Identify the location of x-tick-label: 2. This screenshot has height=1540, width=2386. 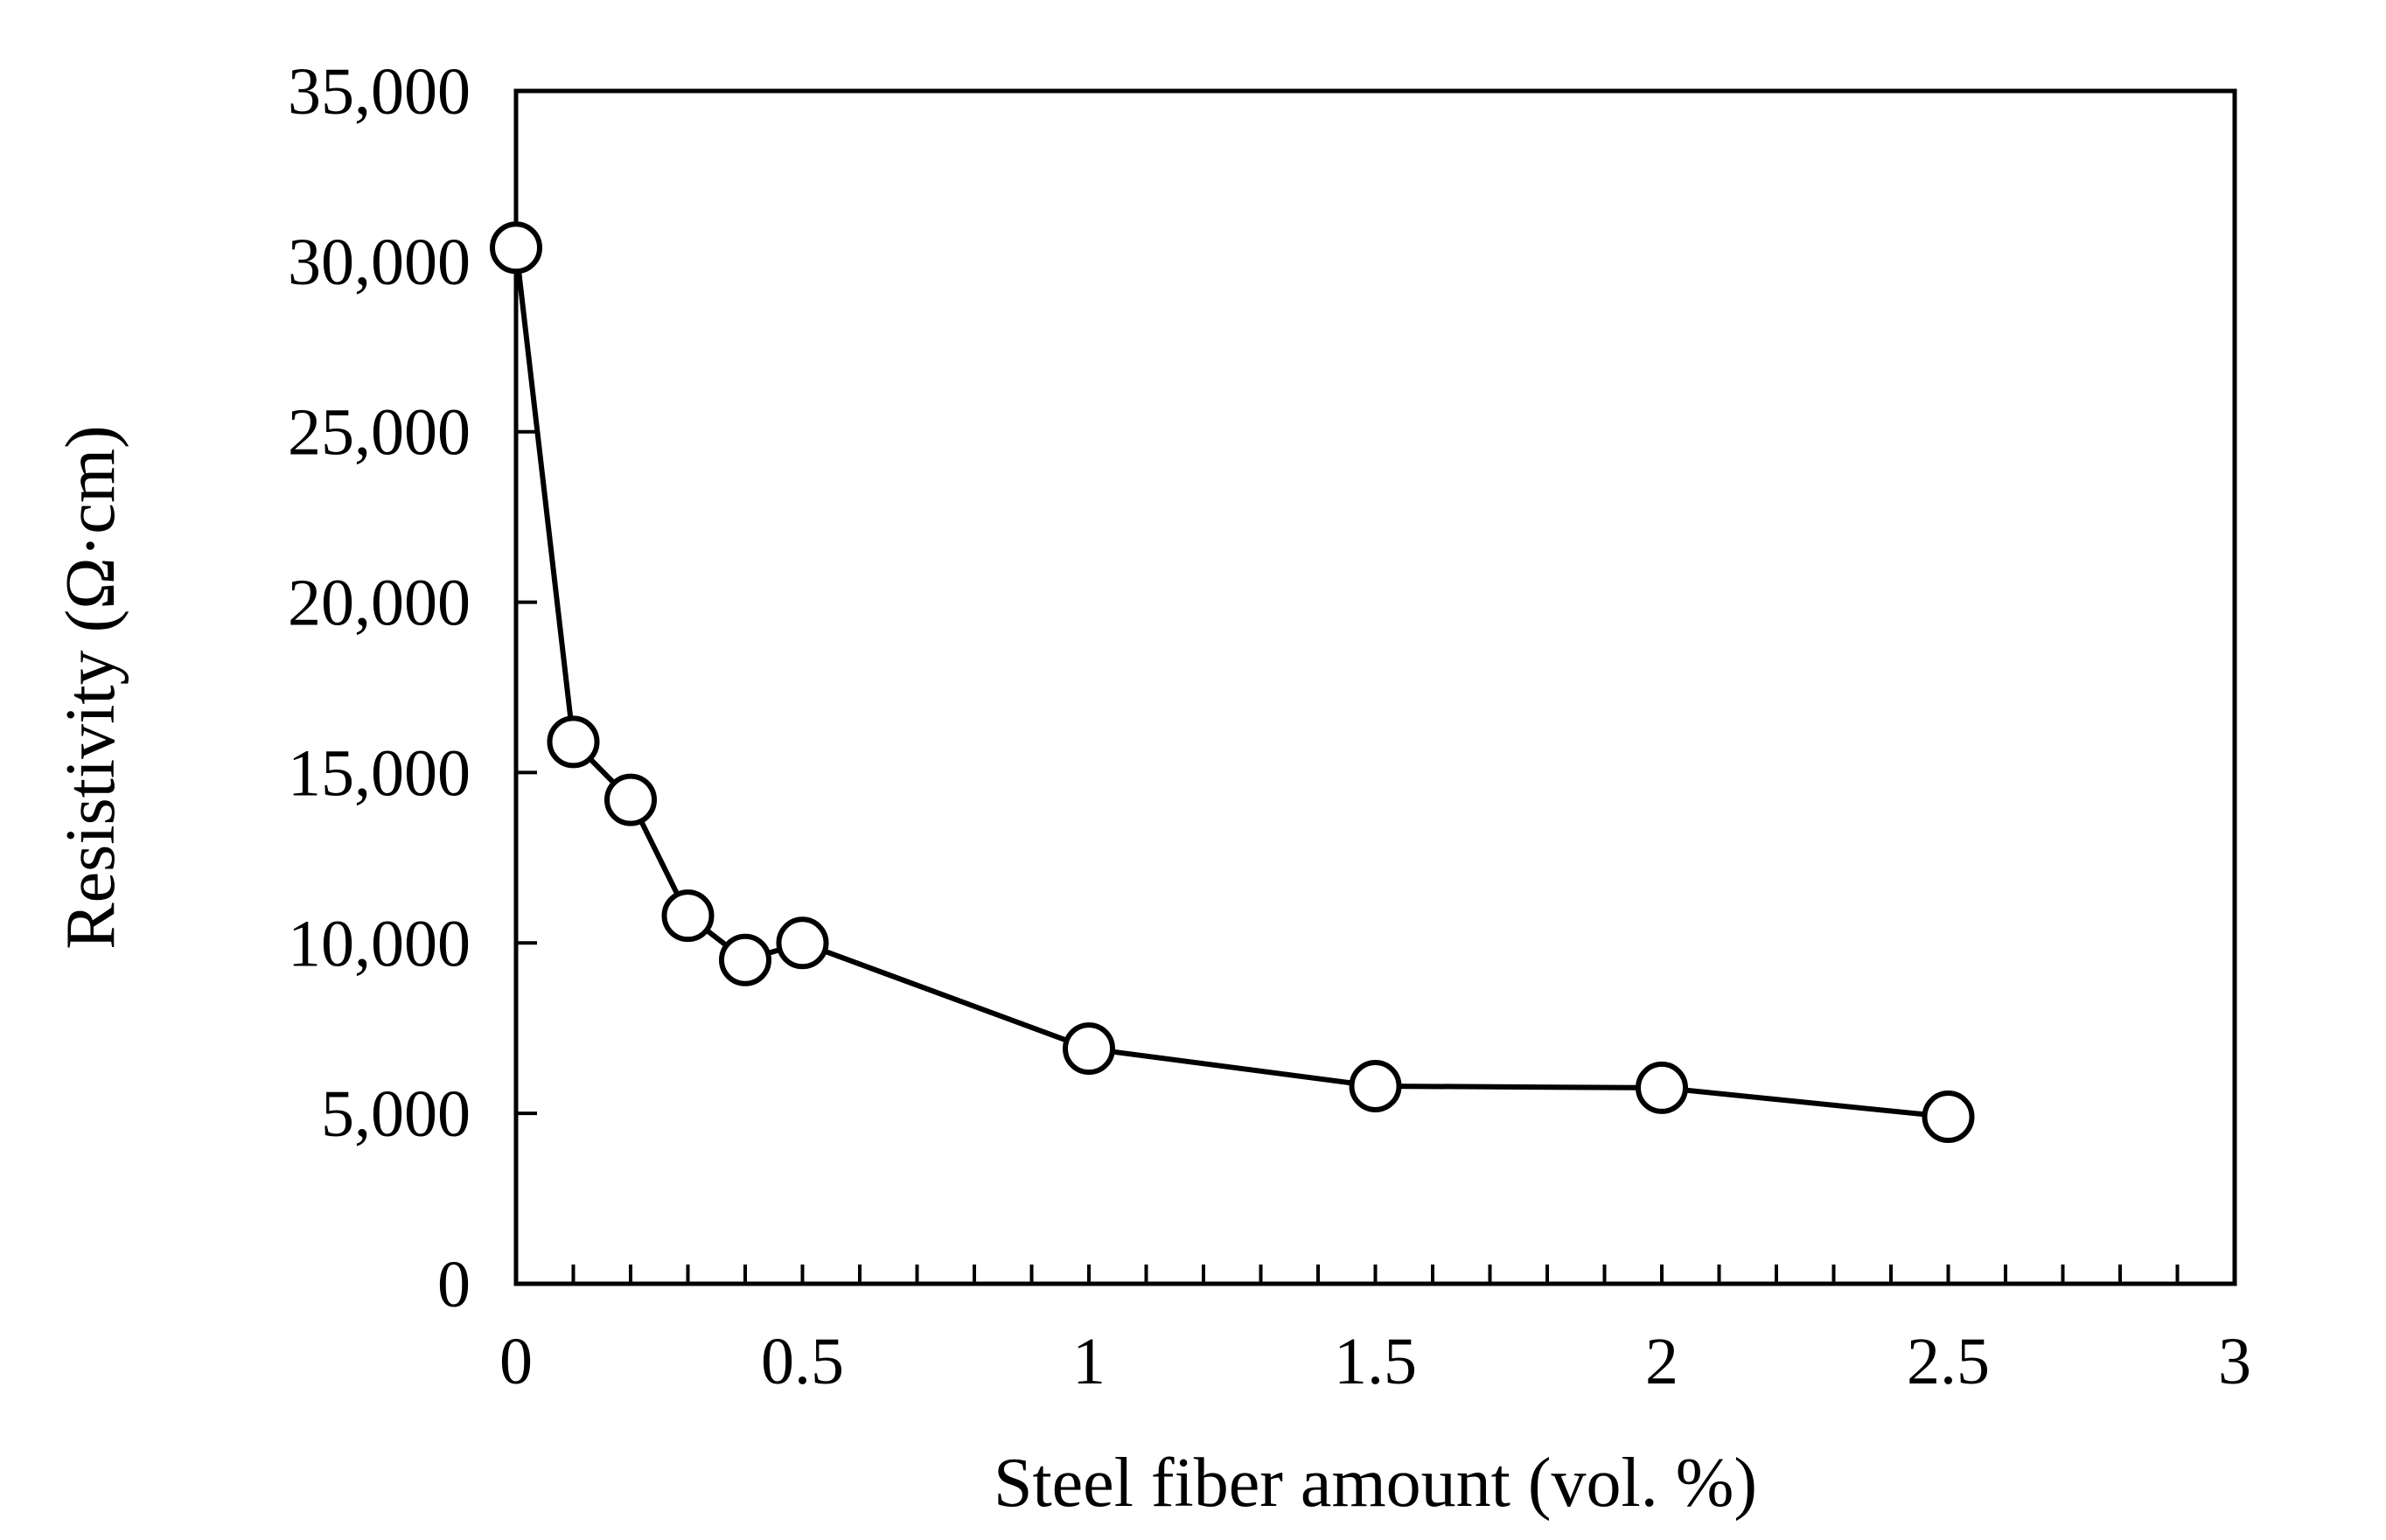
(1661, 1361).